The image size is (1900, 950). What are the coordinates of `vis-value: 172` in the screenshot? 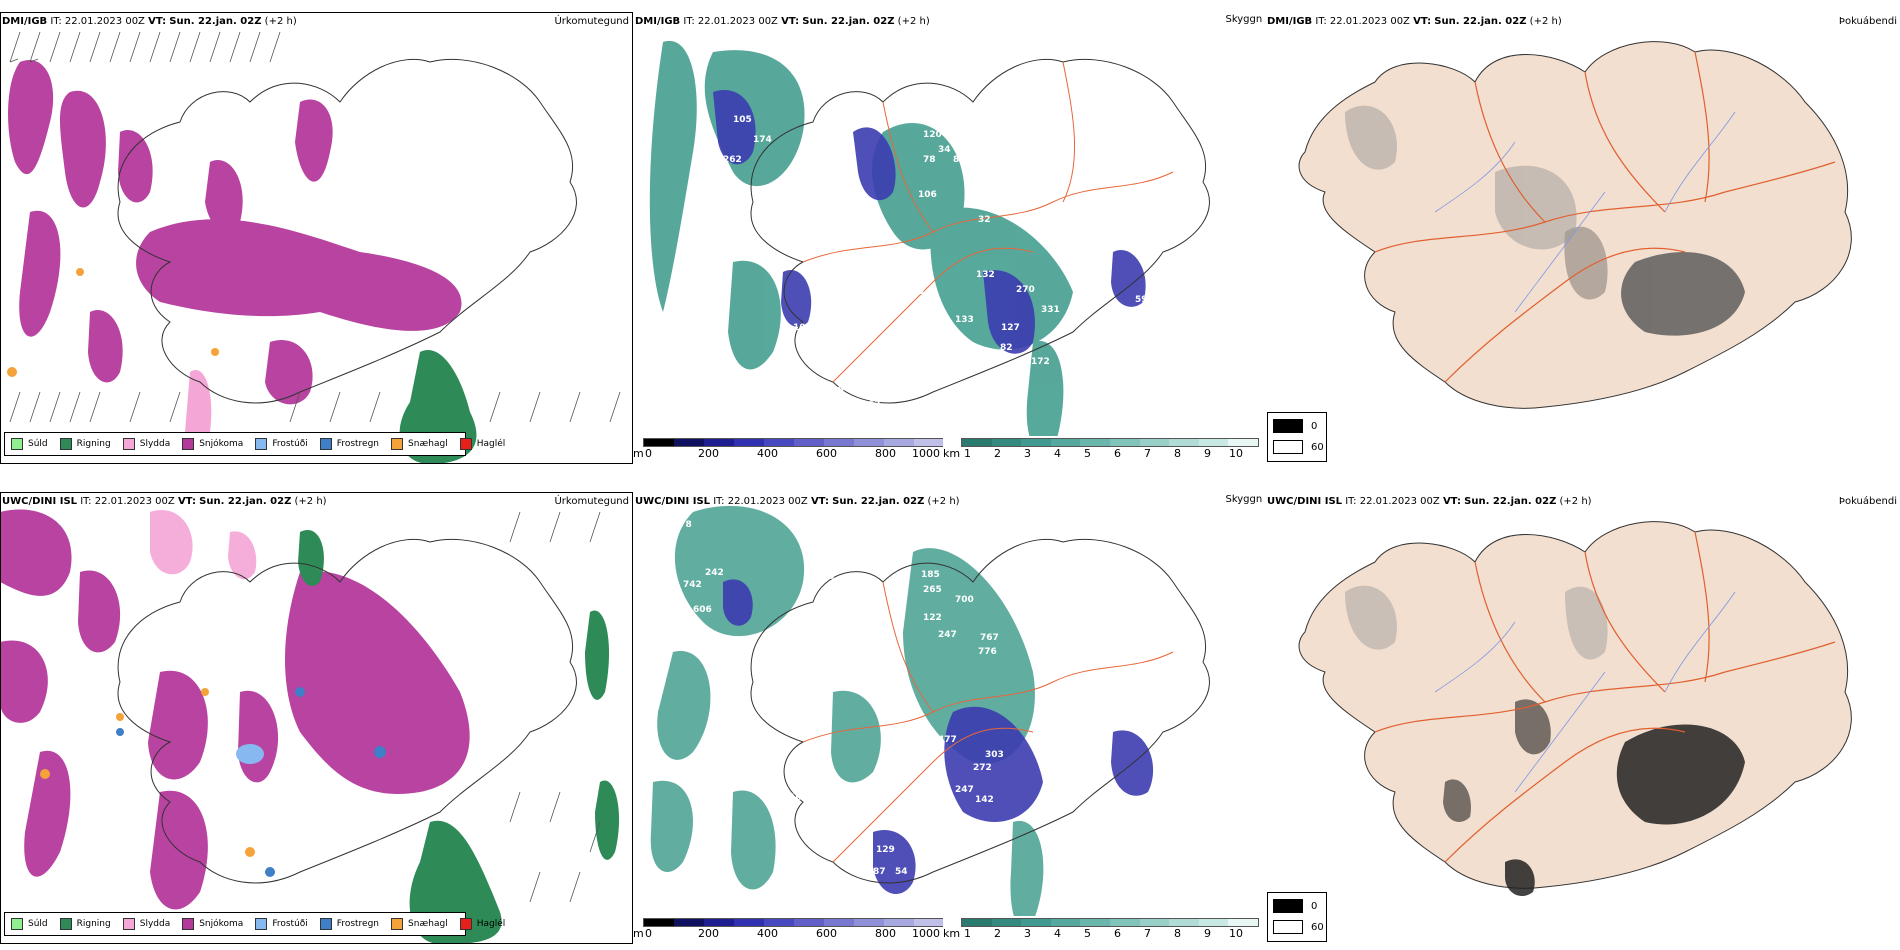 It's located at (1040, 362).